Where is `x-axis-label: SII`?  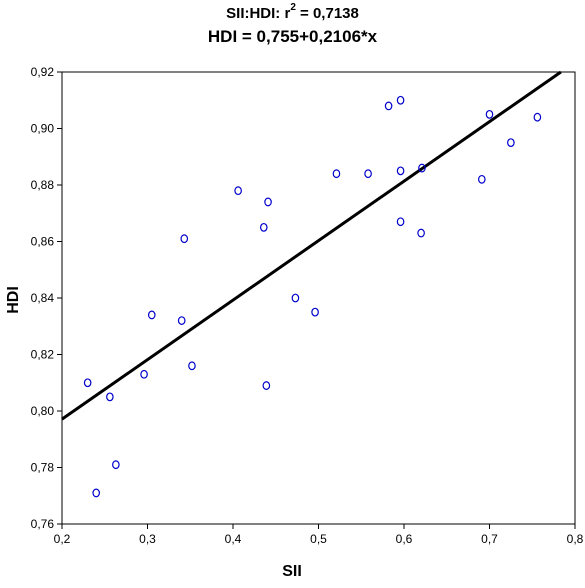 x-axis-label: SII is located at coordinates (292, 571).